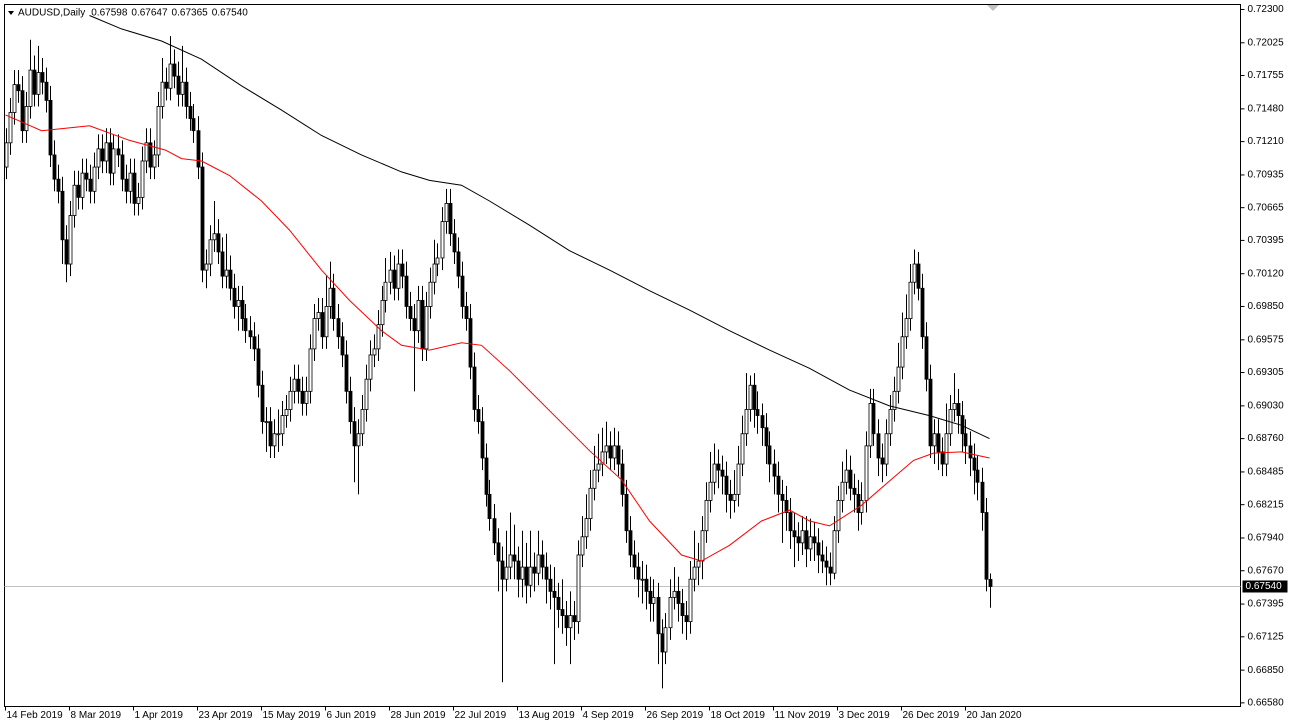 The height and width of the screenshot is (728, 1291). What do you see at coordinates (1266, 372) in the screenshot?
I see `y-tick-label: 0.69305` at bounding box center [1266, 372].